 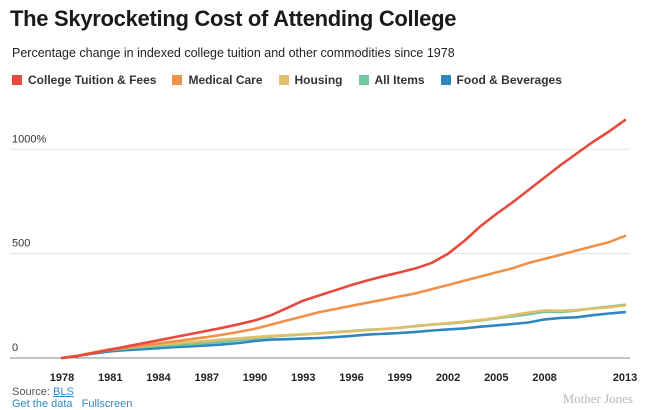 What do you see at coordinates (62, 378) in the screenshot?
I see `x-tick-label-1978: 1978` at bounding box center [62, 378].